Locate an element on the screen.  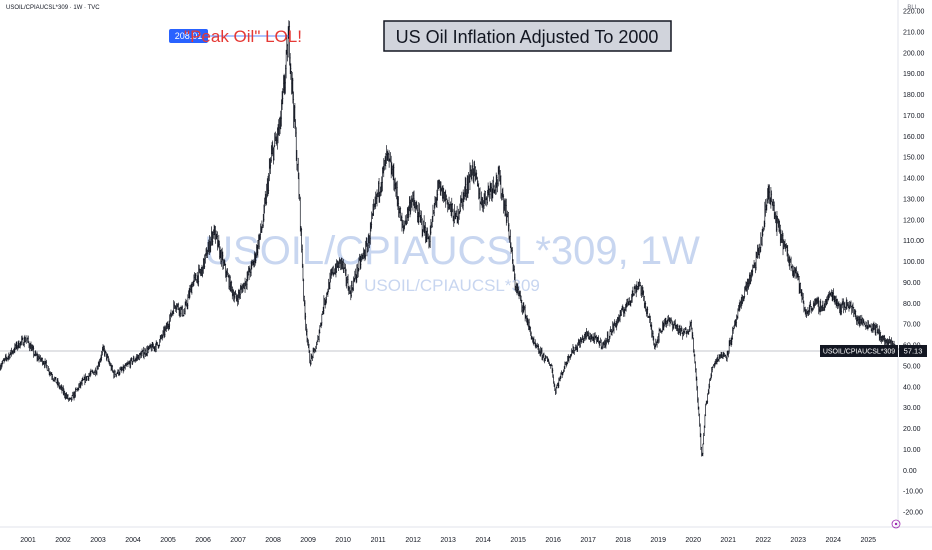
x-tick-label: 2010 is located at coordinates (343, 540).